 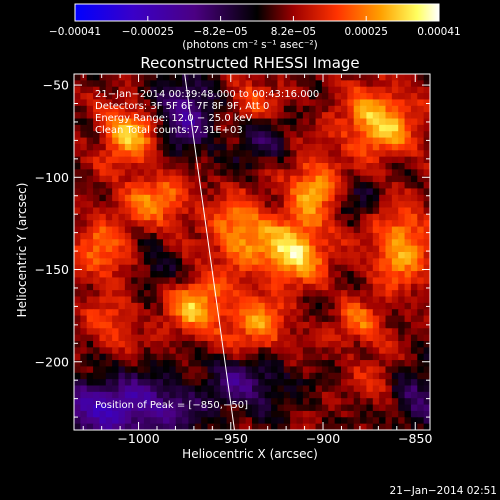 What do you see at coordinates (221, 32) in the screenshot?
I see `colorbar-tick-label: −8.2e−05` at bounding box center [221, 32].